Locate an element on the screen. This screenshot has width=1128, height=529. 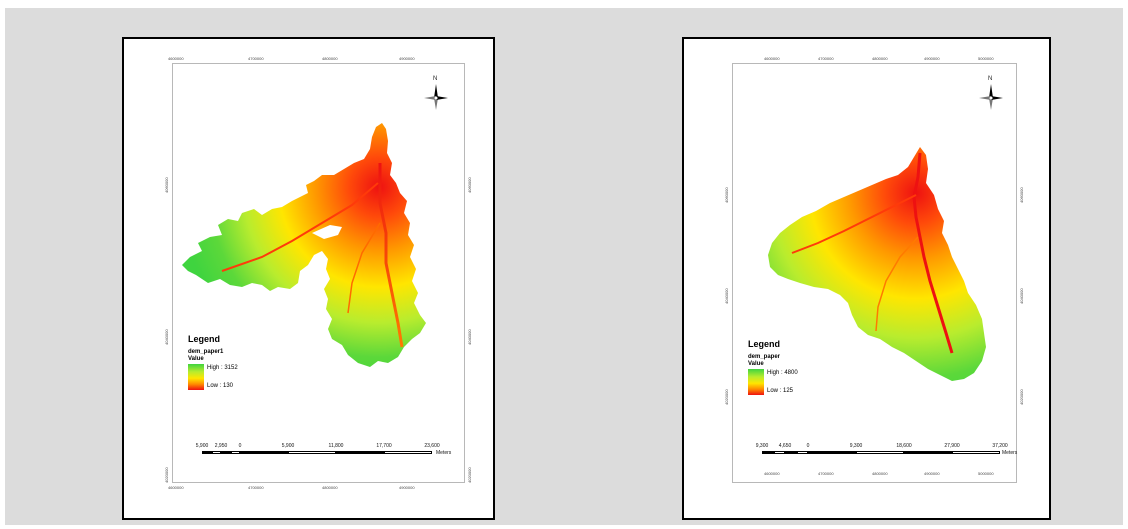
top-tick-label: 5000000 is located at coordinates (986, 58).